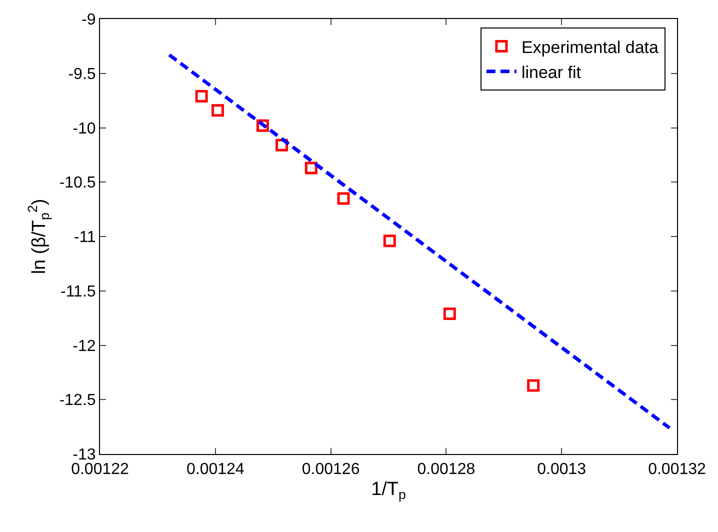 Image resolution: width=718 pixels, height=532 pixels. What do you see at coordinates (84, 346) in the screenshot?
I see `y-tick-label: -12` at bounding box center [84, 346].